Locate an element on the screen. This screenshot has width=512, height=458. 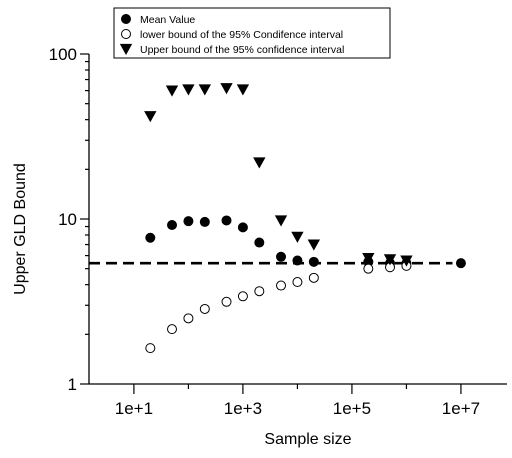
y-tick-label: 1 is located at coordinates (72, 384).